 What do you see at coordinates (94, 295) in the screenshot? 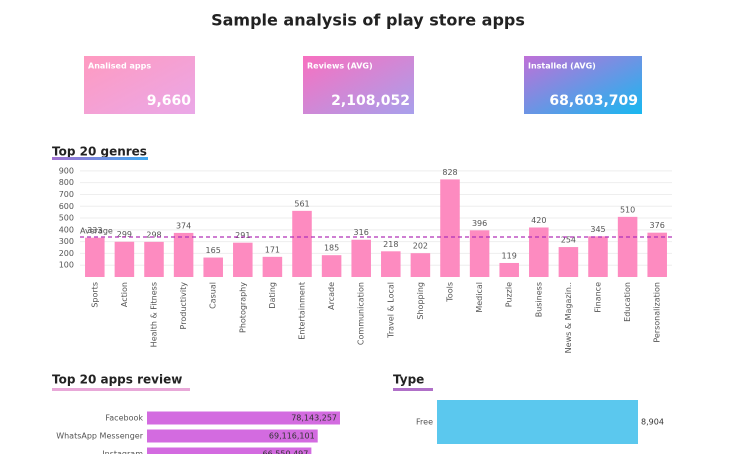
I see `x-tick-label: Sports` at bounding box center [94, 295].